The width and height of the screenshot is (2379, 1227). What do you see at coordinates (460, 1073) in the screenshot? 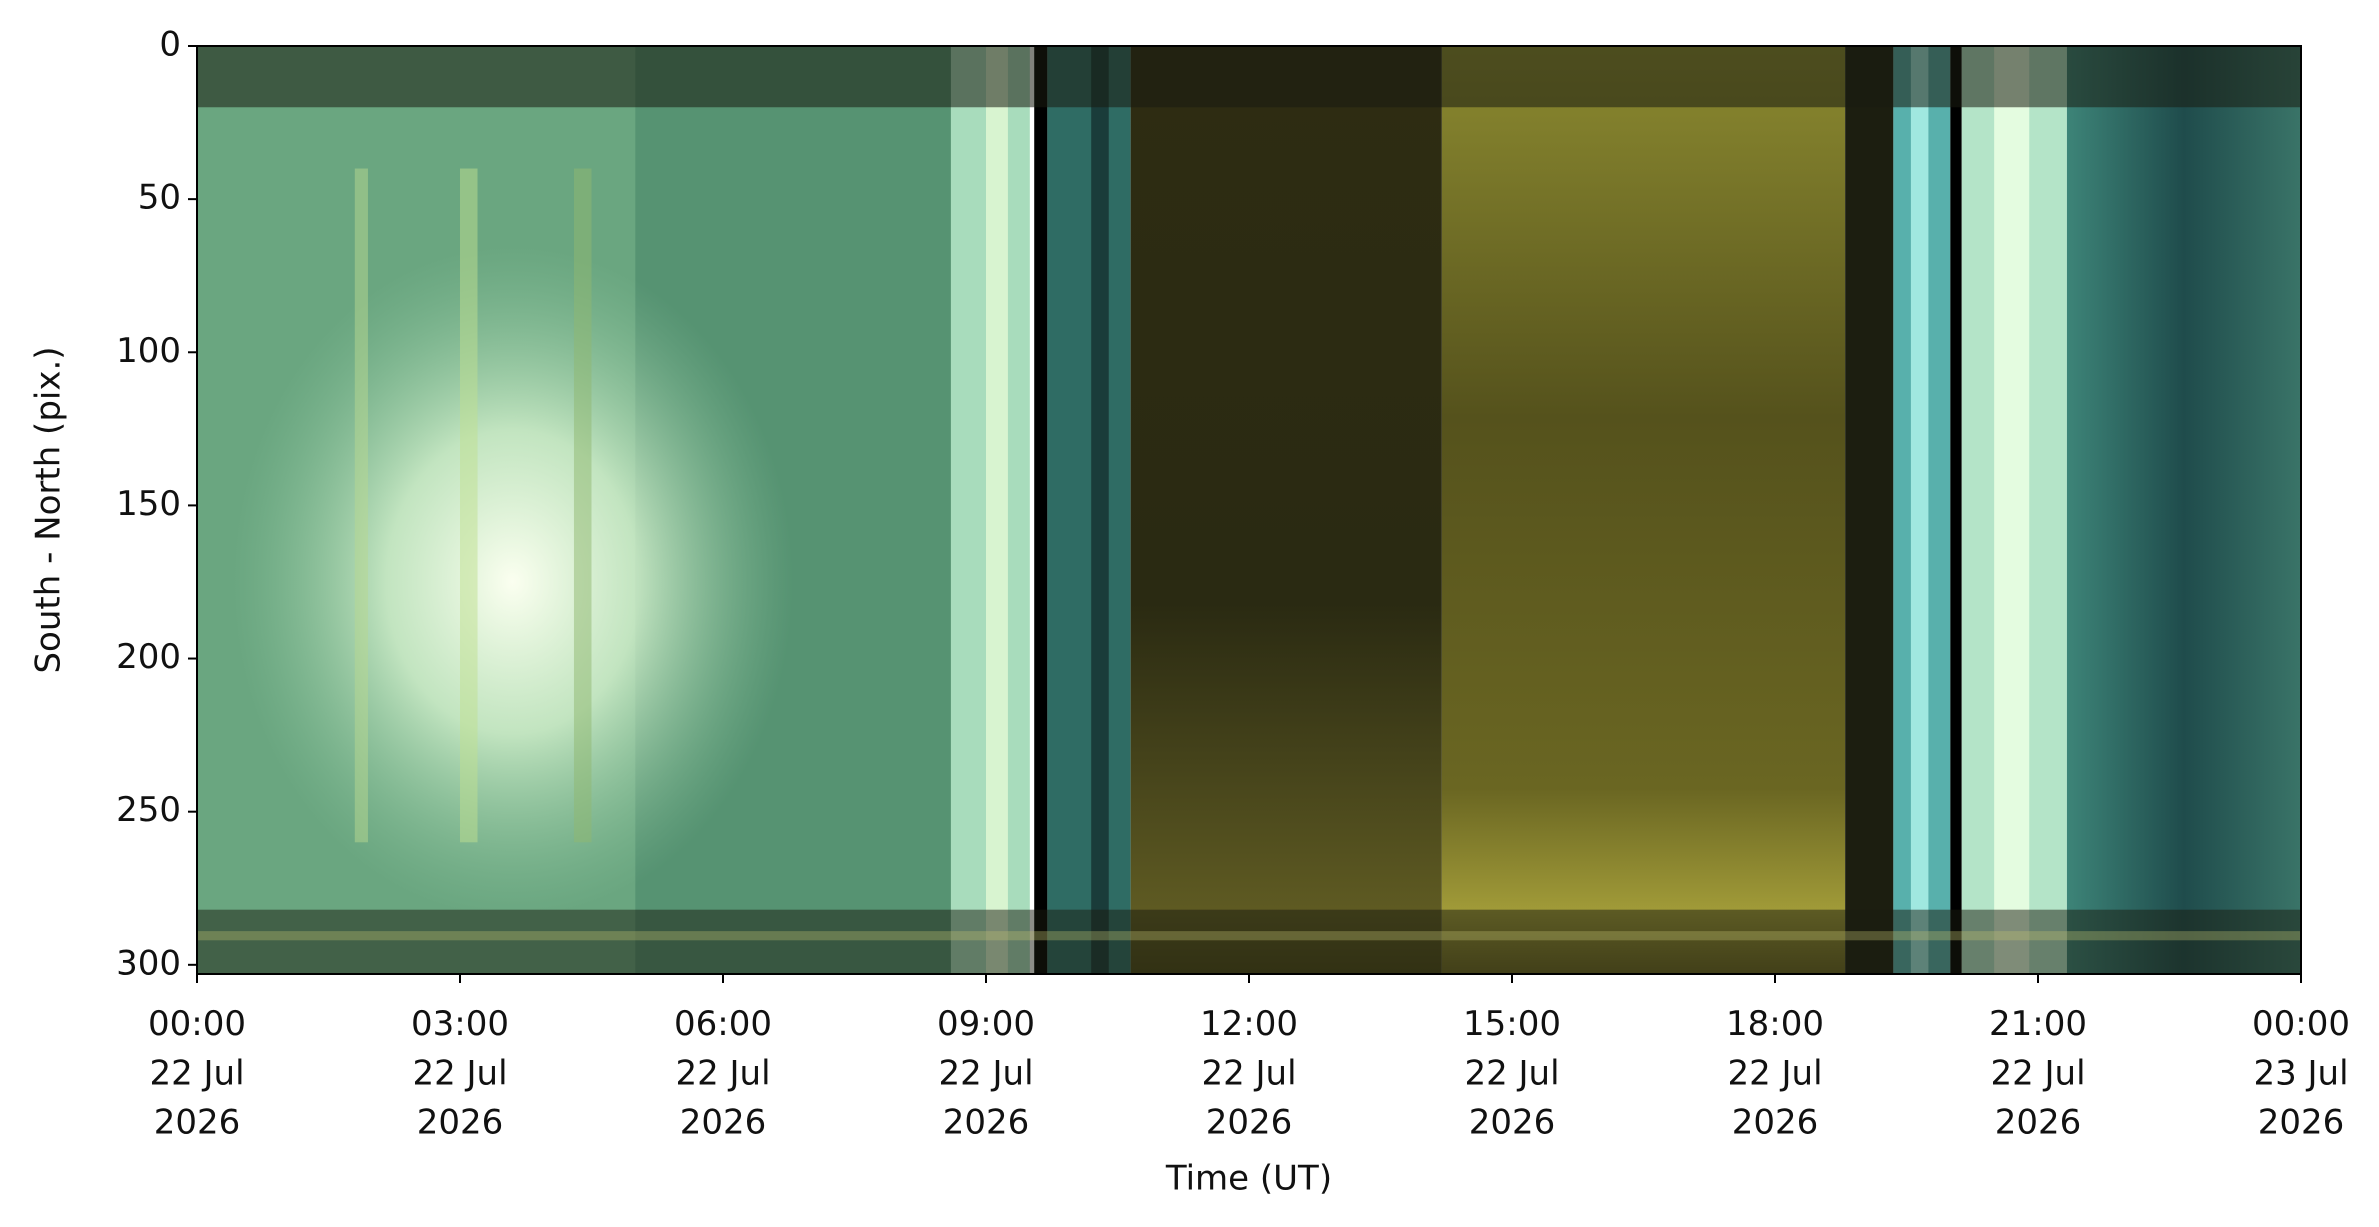
I see `x-tick-label: 03:00 22 Jul 2026` at bounding box center [460, 1073].